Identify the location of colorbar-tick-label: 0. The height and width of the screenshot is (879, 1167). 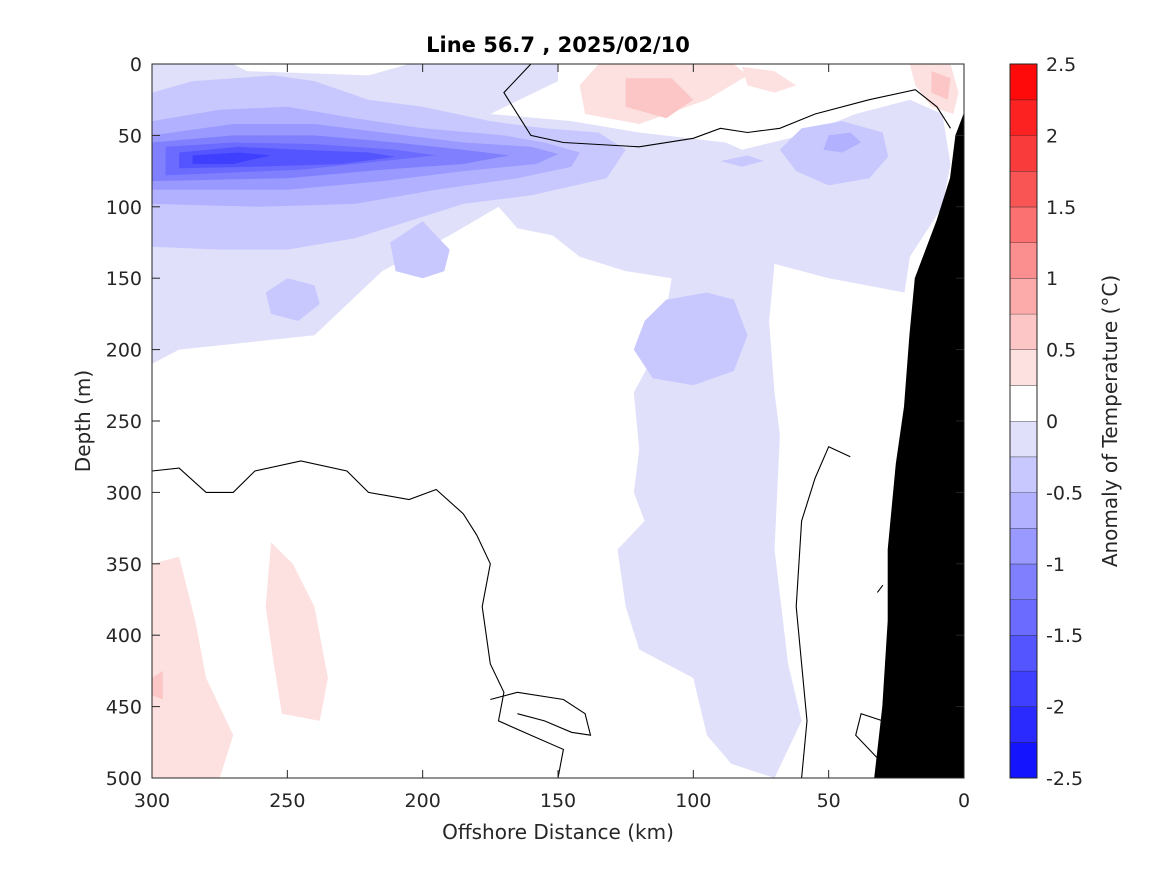
(1052, 422).